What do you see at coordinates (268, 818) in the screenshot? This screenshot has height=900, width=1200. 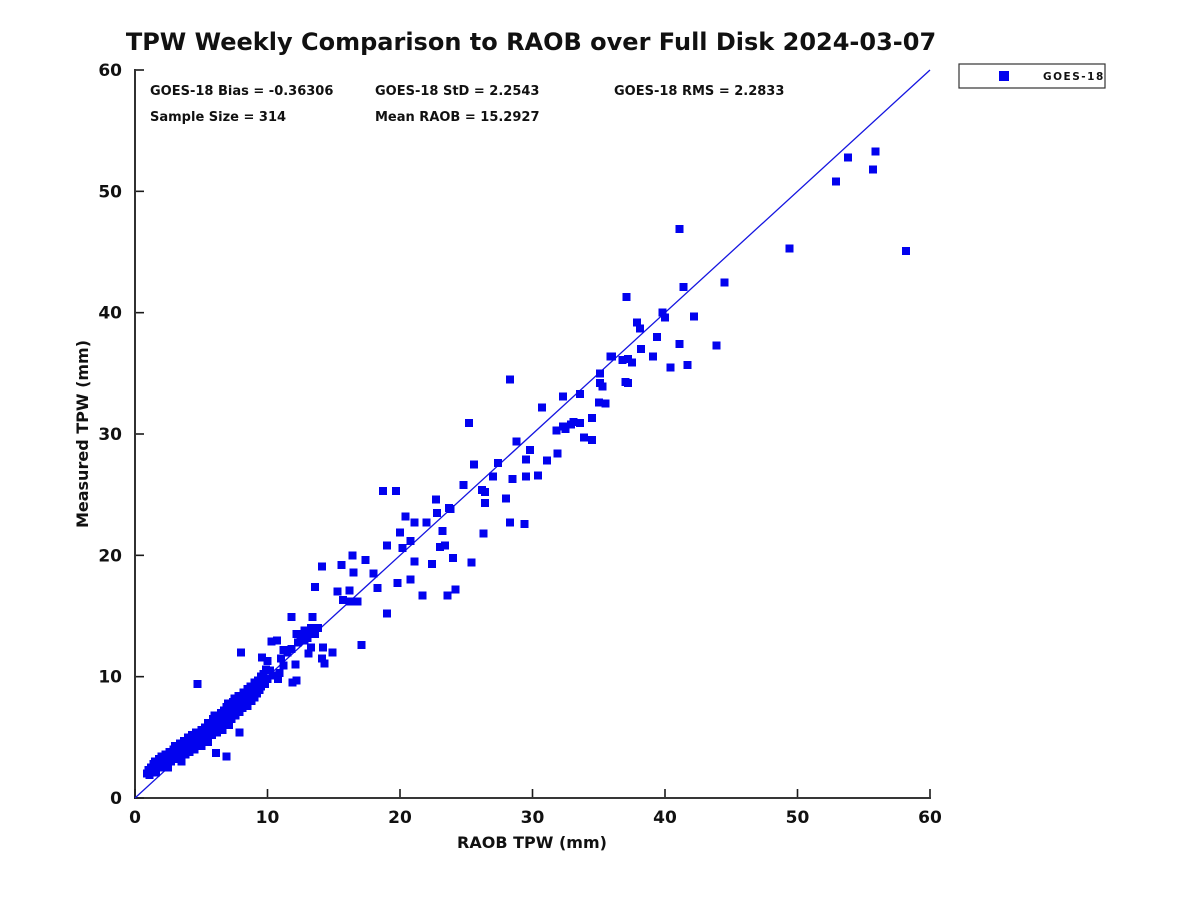 I see `x-tick-label: 10` at bounding box center [268, 818].